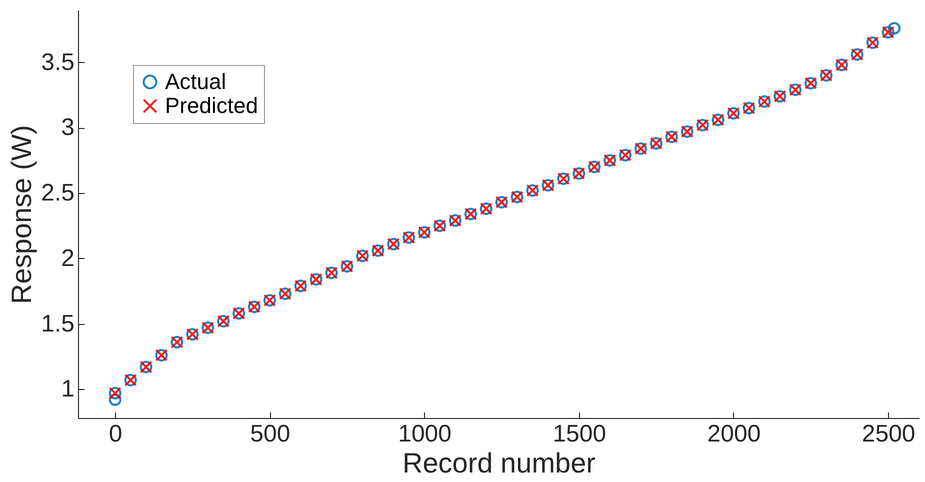 The height and width of the screenshot is (482, 925). I want to click on x-tick-label: 0, so click(115, 434).